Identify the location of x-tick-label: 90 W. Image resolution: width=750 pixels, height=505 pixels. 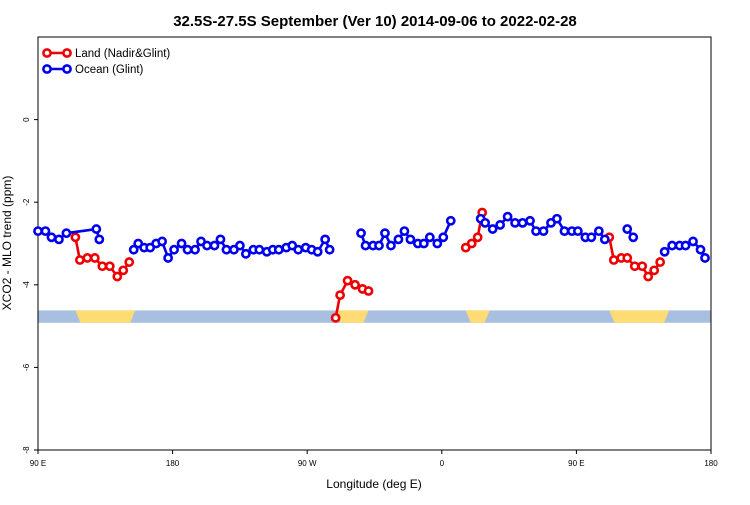
(307, 463).